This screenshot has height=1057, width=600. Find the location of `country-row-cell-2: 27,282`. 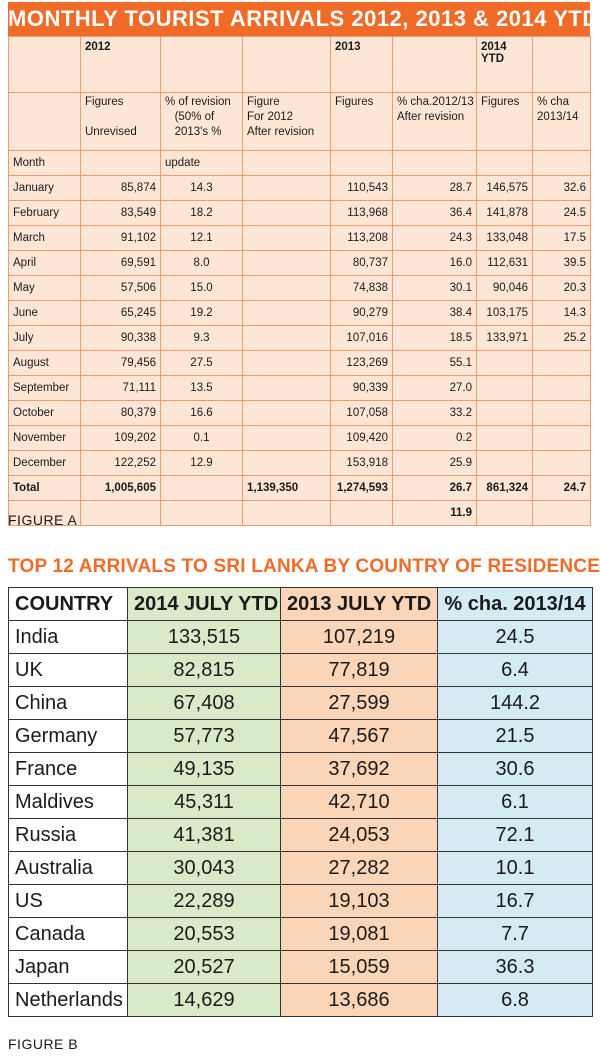

country-row-cell-2: 27,282 is located at coordinates (359, 868).